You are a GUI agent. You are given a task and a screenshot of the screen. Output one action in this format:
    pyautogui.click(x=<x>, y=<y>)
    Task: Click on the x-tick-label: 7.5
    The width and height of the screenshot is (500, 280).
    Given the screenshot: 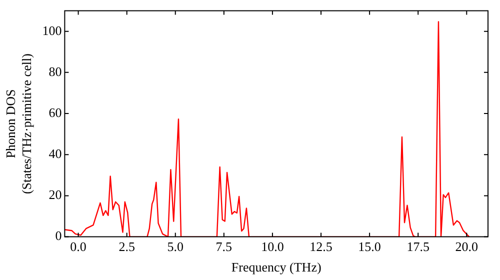 What is the action you would take?
    pyautogui.click(x=224, y=246)
    